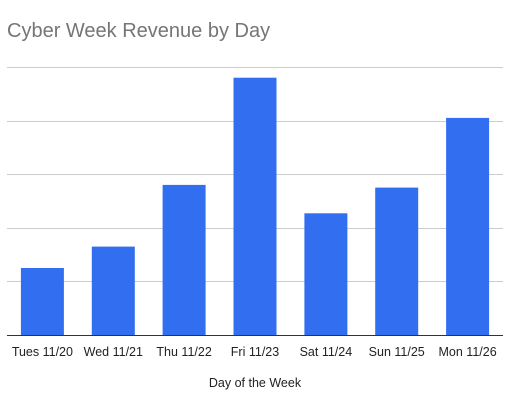 Image resolution: width=525 pixels, height=412 pixels. What do you see at coordinates (326, 352) in the screenshot?
I see `x-tick-label: Sat 11/24` at bounding box center [326, 352].